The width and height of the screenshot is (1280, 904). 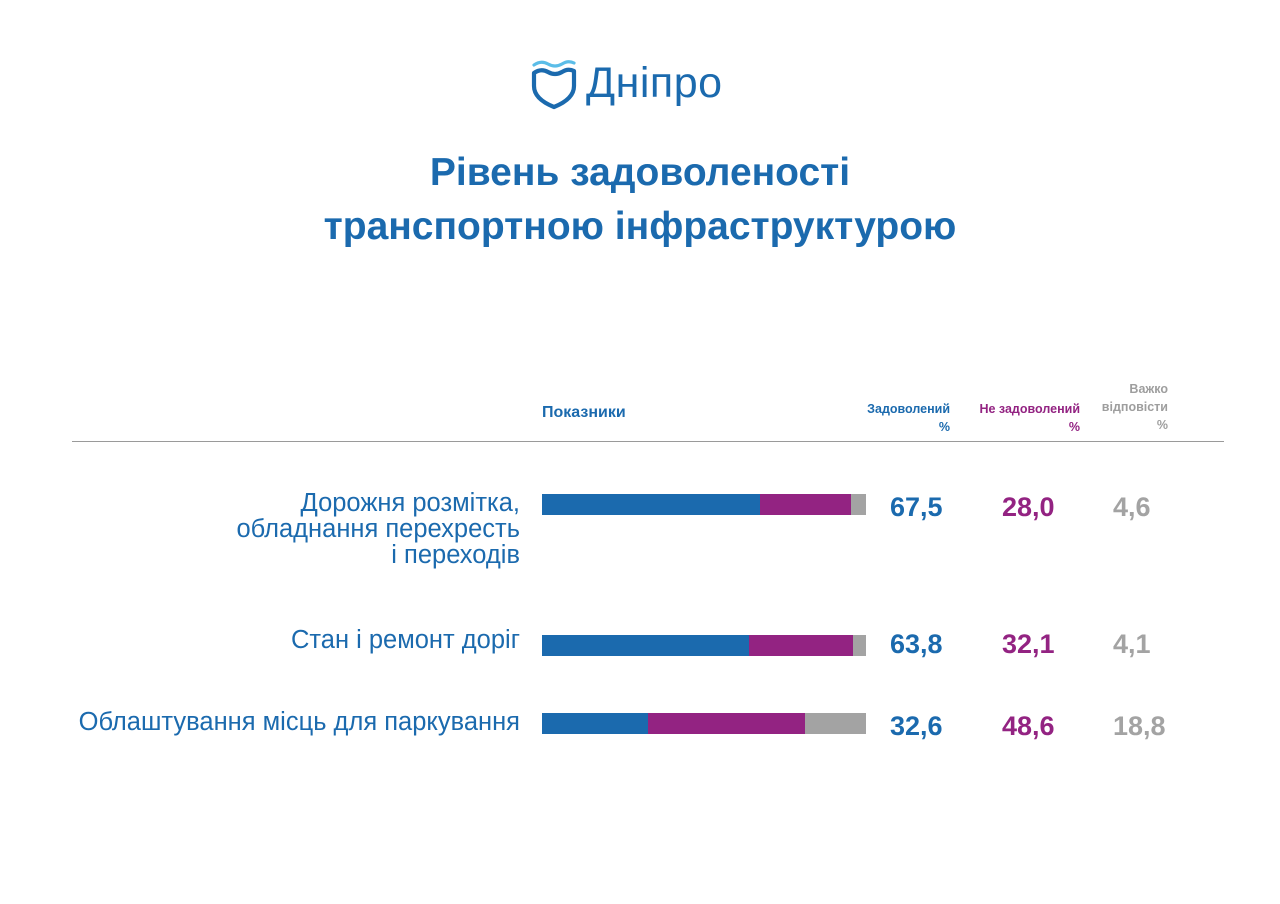 What do you see at coordinates (584, 412) in the screenshot?
I see `category-header: Показники` at bounding box center [584, 412].